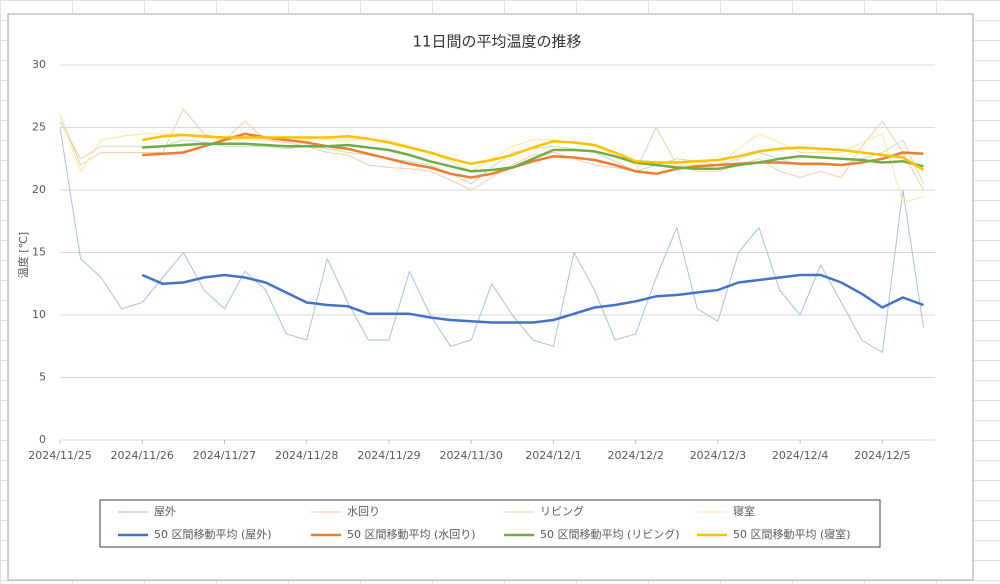 The width and height of the screenshot is (1000, 584). I want to click on y-axis-label: 温度 [℃], so click(23, 255).